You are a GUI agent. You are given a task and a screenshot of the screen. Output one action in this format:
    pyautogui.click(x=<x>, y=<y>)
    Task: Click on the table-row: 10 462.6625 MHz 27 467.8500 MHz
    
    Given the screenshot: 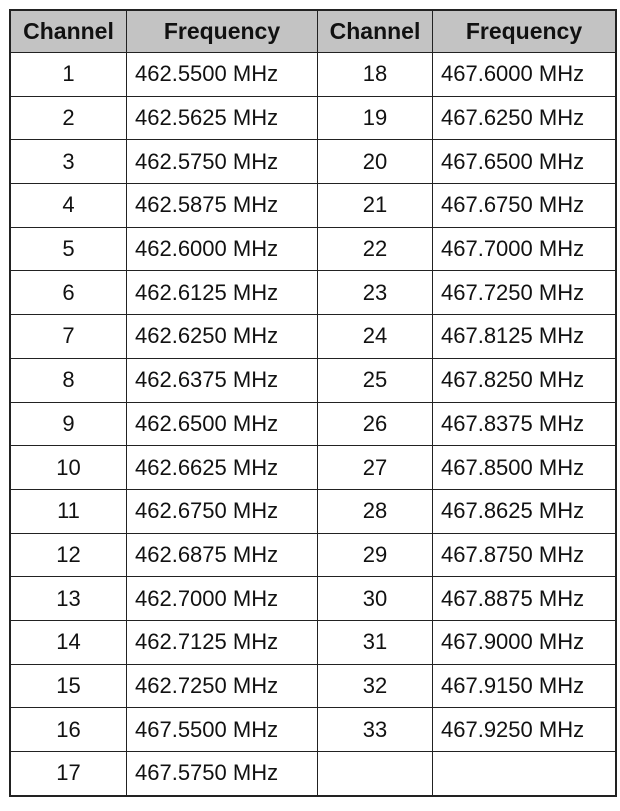 What is the action you would take?
    pyautogui.click(x=313, y=467)
    